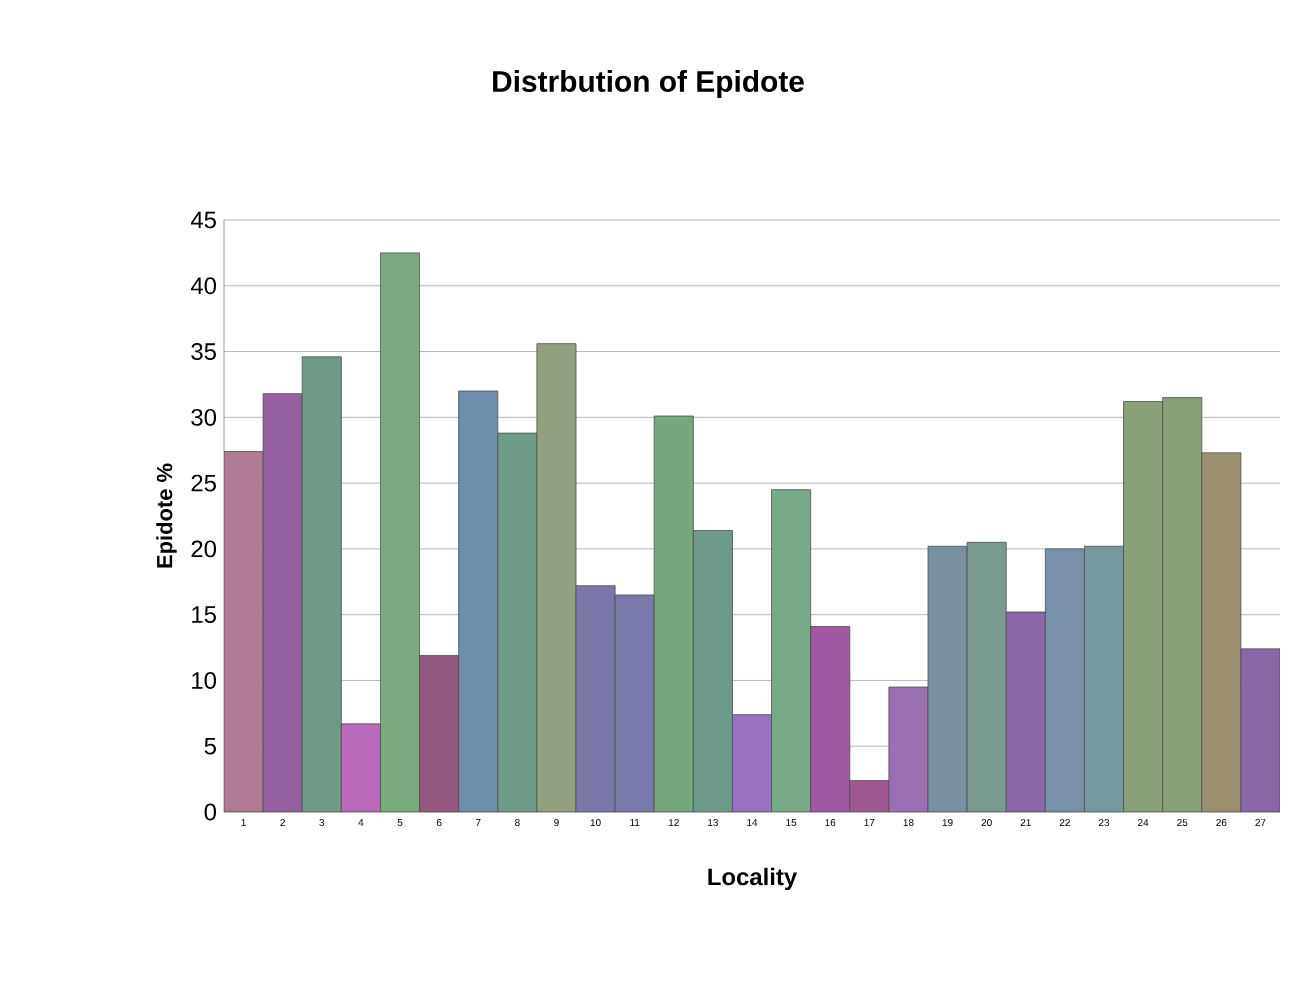  I want to click on y-tick-label: 10, so click(204, 680).